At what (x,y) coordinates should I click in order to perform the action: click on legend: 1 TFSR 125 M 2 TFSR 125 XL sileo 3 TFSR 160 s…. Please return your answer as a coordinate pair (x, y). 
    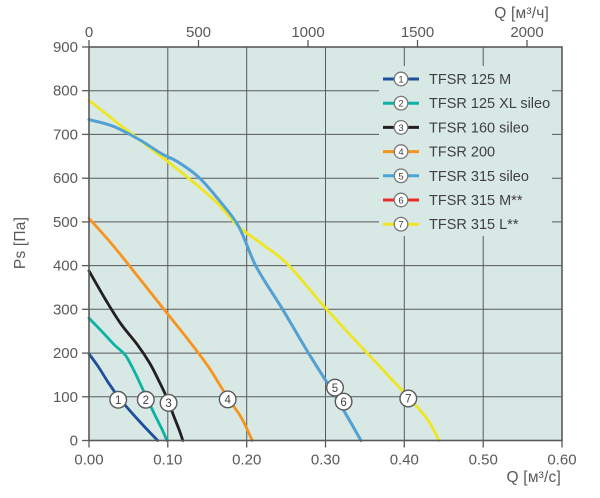
    Looking at the image, I should click on (465, 151).